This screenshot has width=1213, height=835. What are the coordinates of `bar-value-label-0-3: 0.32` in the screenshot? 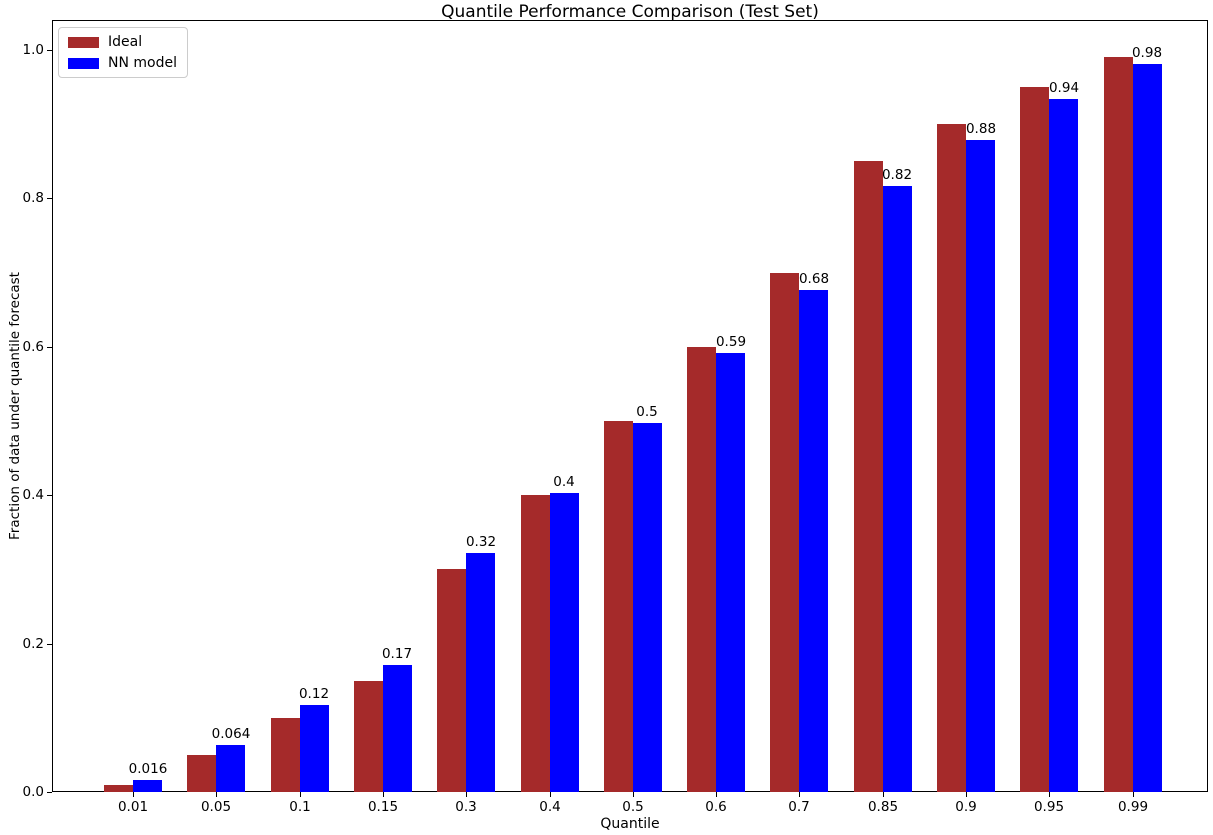 It's located at (481, 542).